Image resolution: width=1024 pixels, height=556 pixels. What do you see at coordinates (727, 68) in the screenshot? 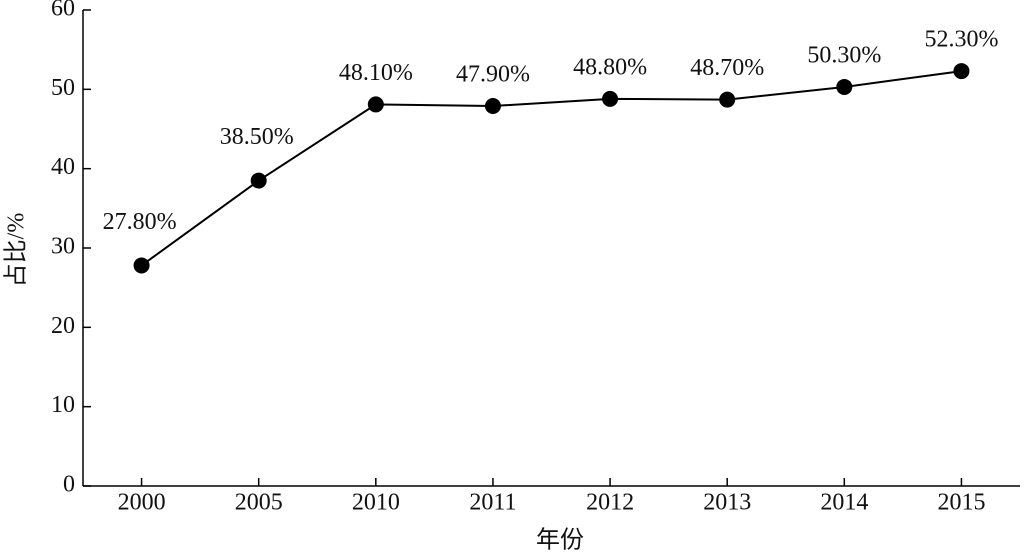
I see `value-label: 48.70%` at bounding box center [727, 68].